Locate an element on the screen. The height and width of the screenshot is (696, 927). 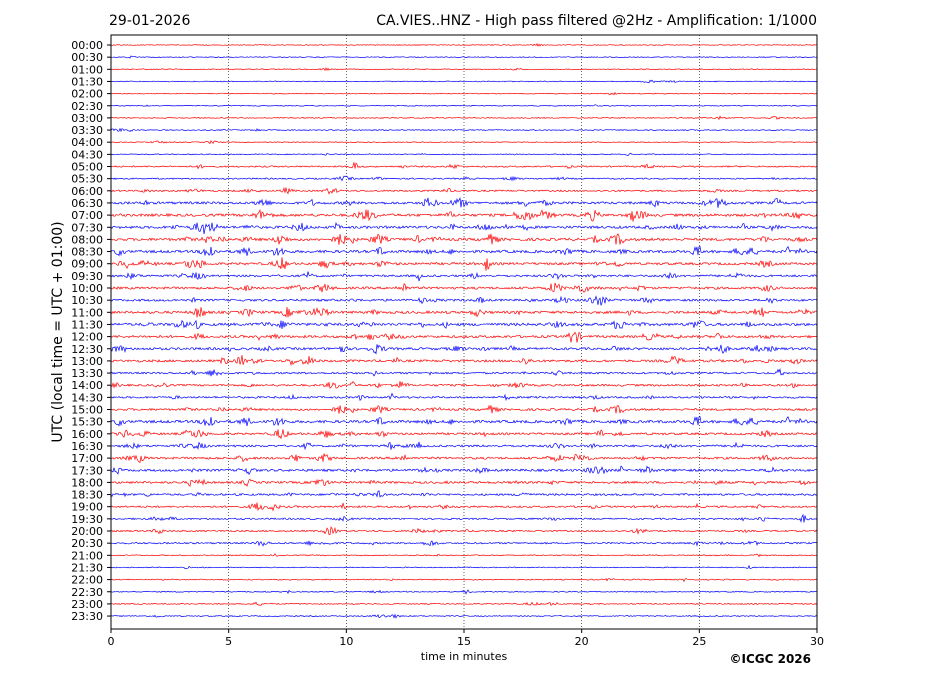
x-tick-label: 25 is located at coordinates (699, 641).